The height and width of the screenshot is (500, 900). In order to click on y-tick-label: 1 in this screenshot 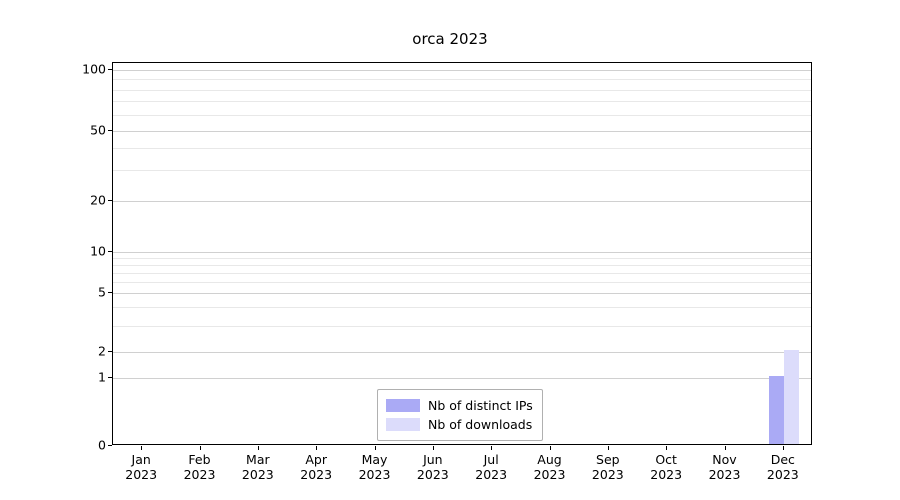, I will do `click(102, 377)`.